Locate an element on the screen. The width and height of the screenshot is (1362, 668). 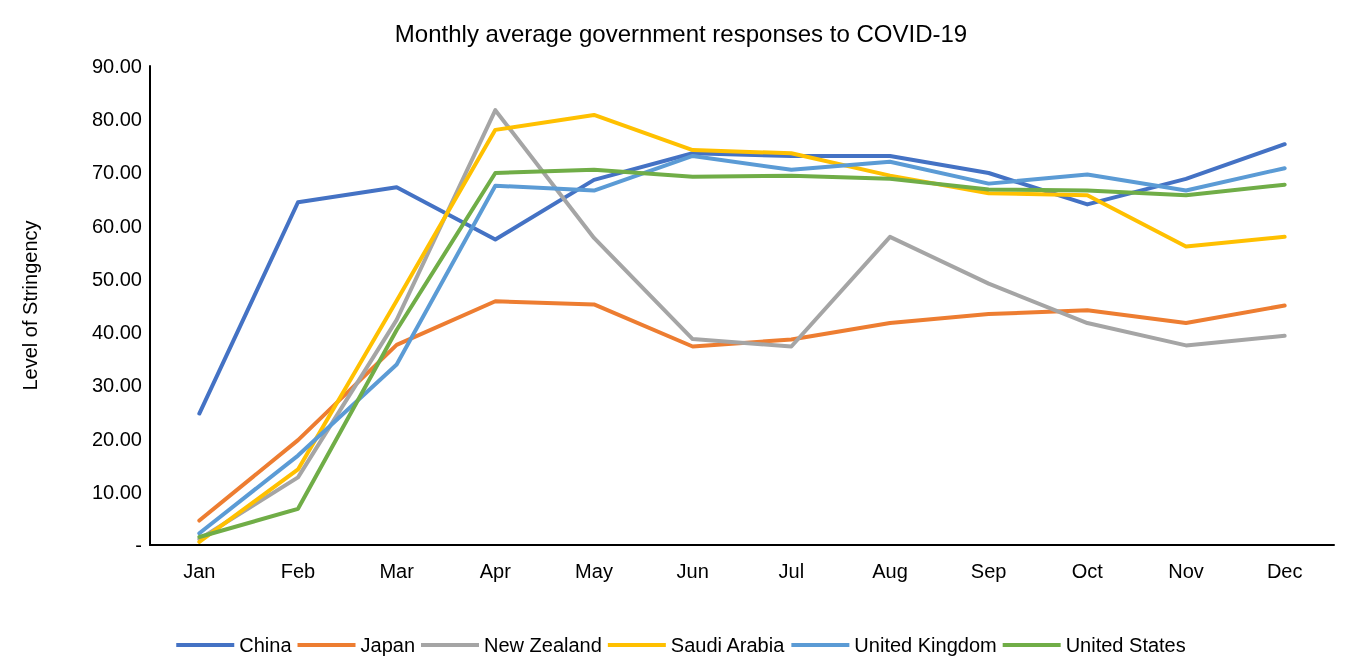
x-tick-label: Mar is located at coordinates (397, 571).